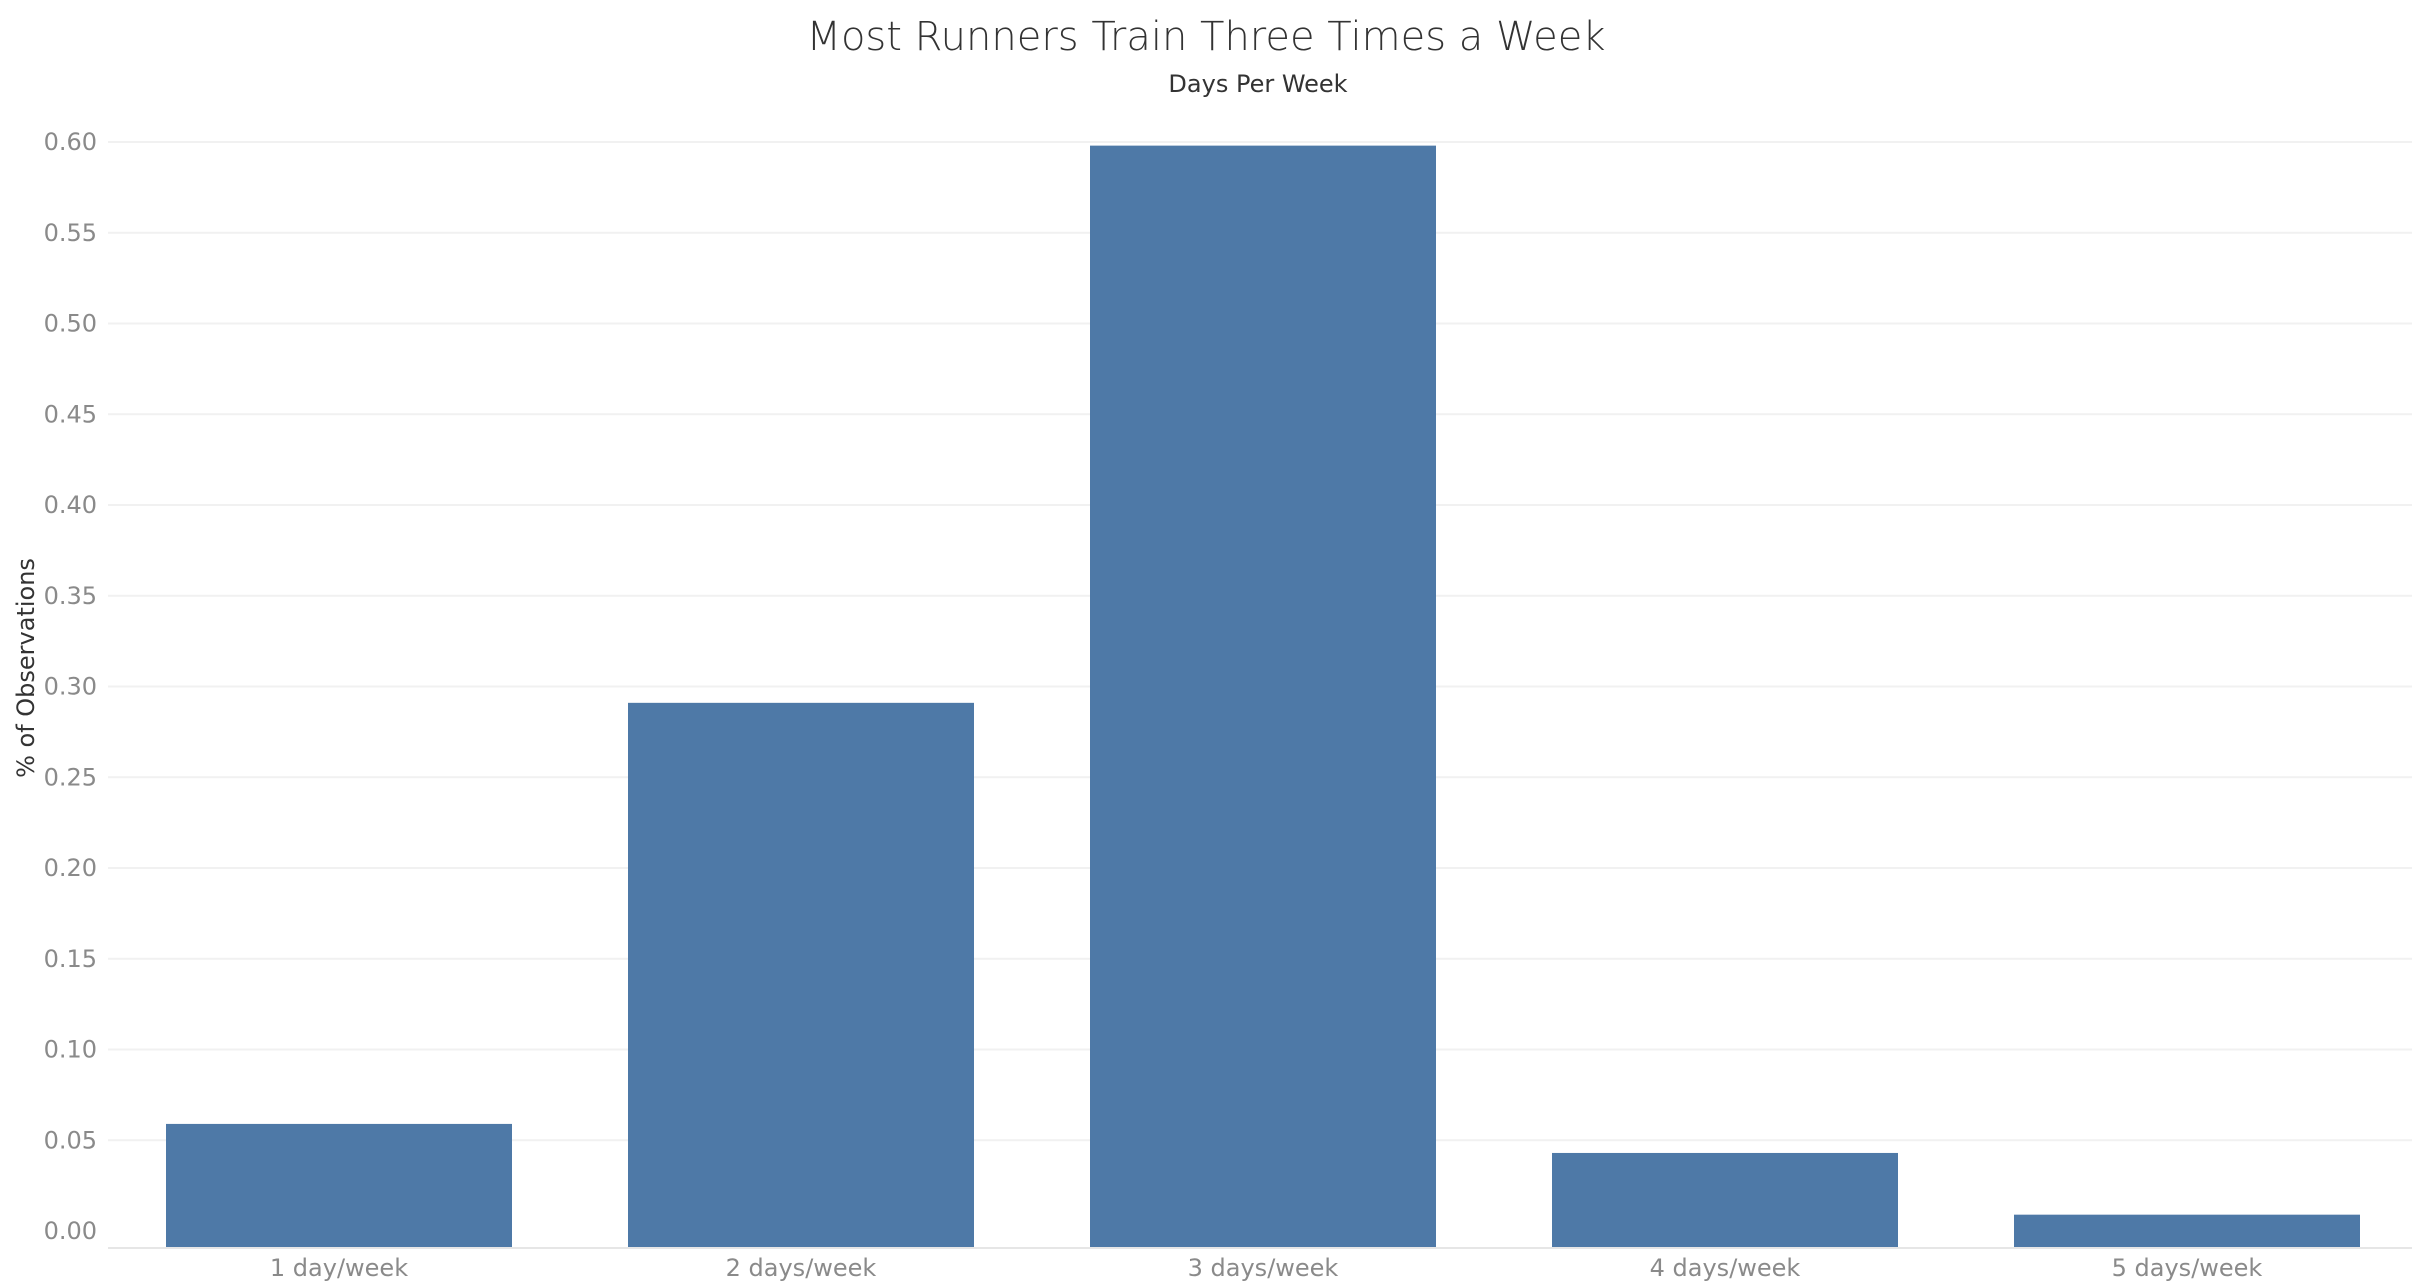 This screenshot has width=2412, height=1286. I want to click on x-tick-label: 5 days/week, so click(2187, 1268).